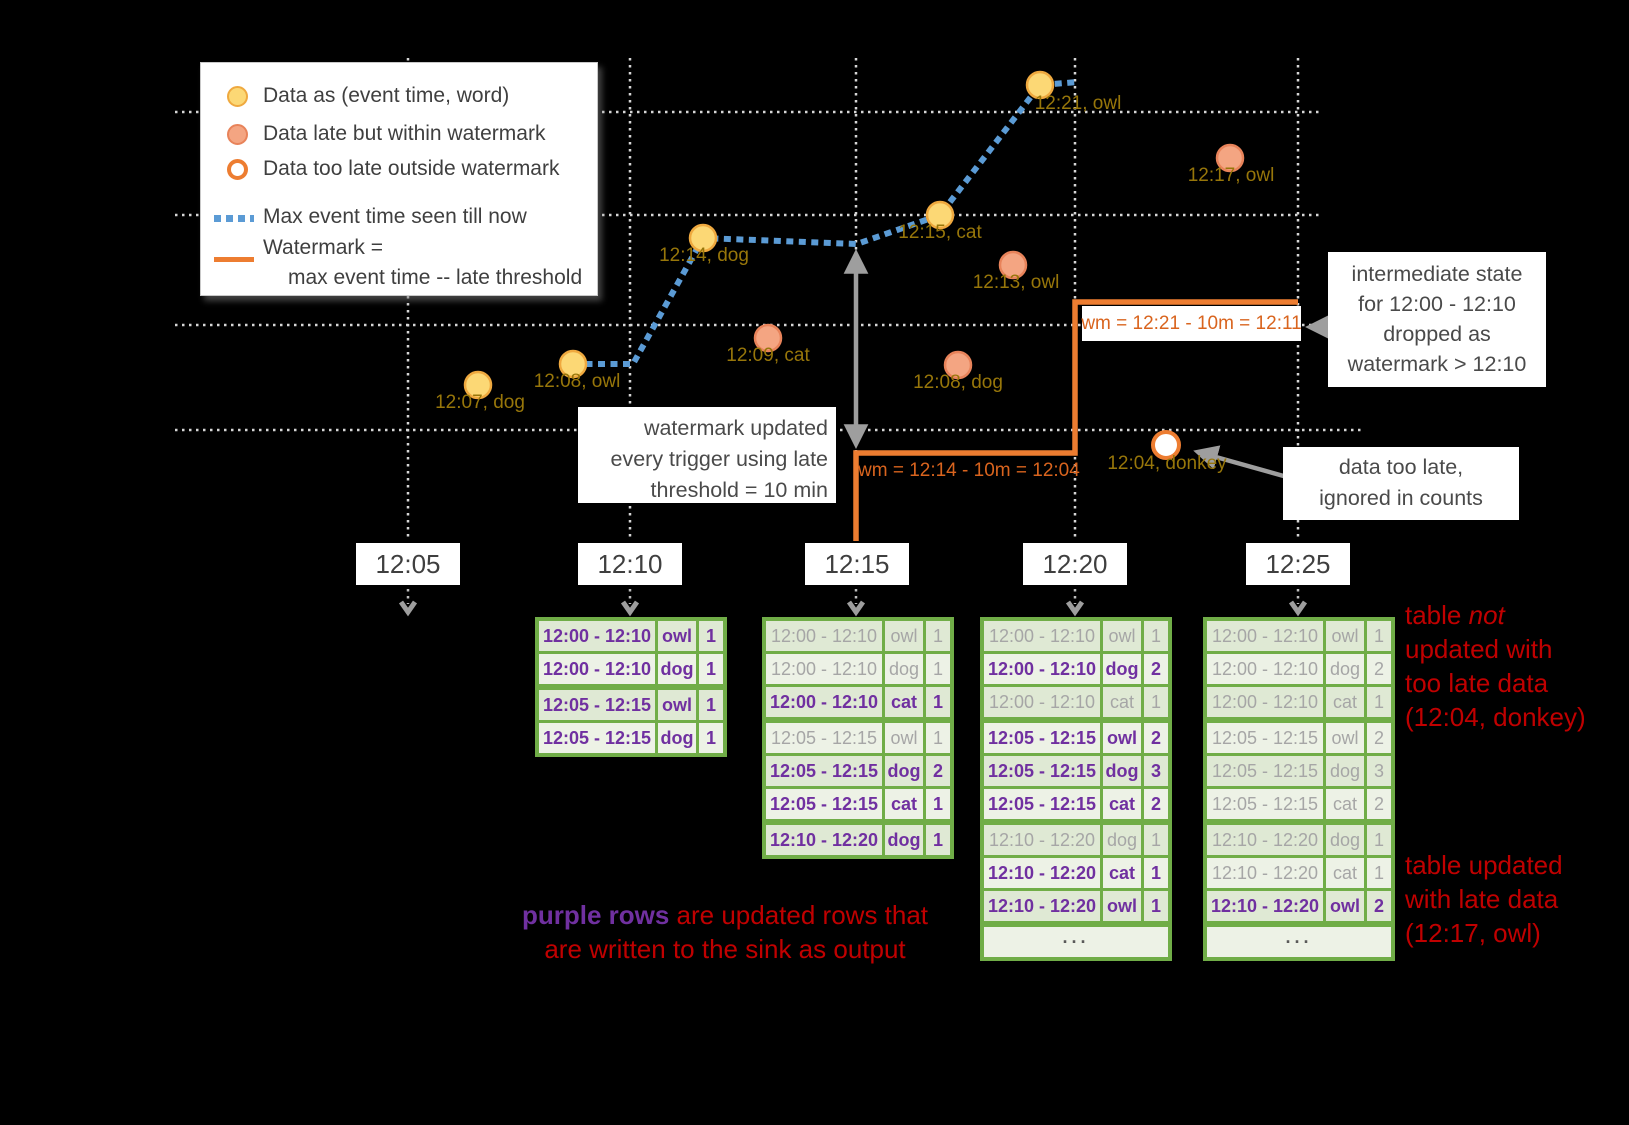  Describe the element at coordinates (1078, 103) in the screenshot. I see `data-point-label: 12:21, owl` at that location.